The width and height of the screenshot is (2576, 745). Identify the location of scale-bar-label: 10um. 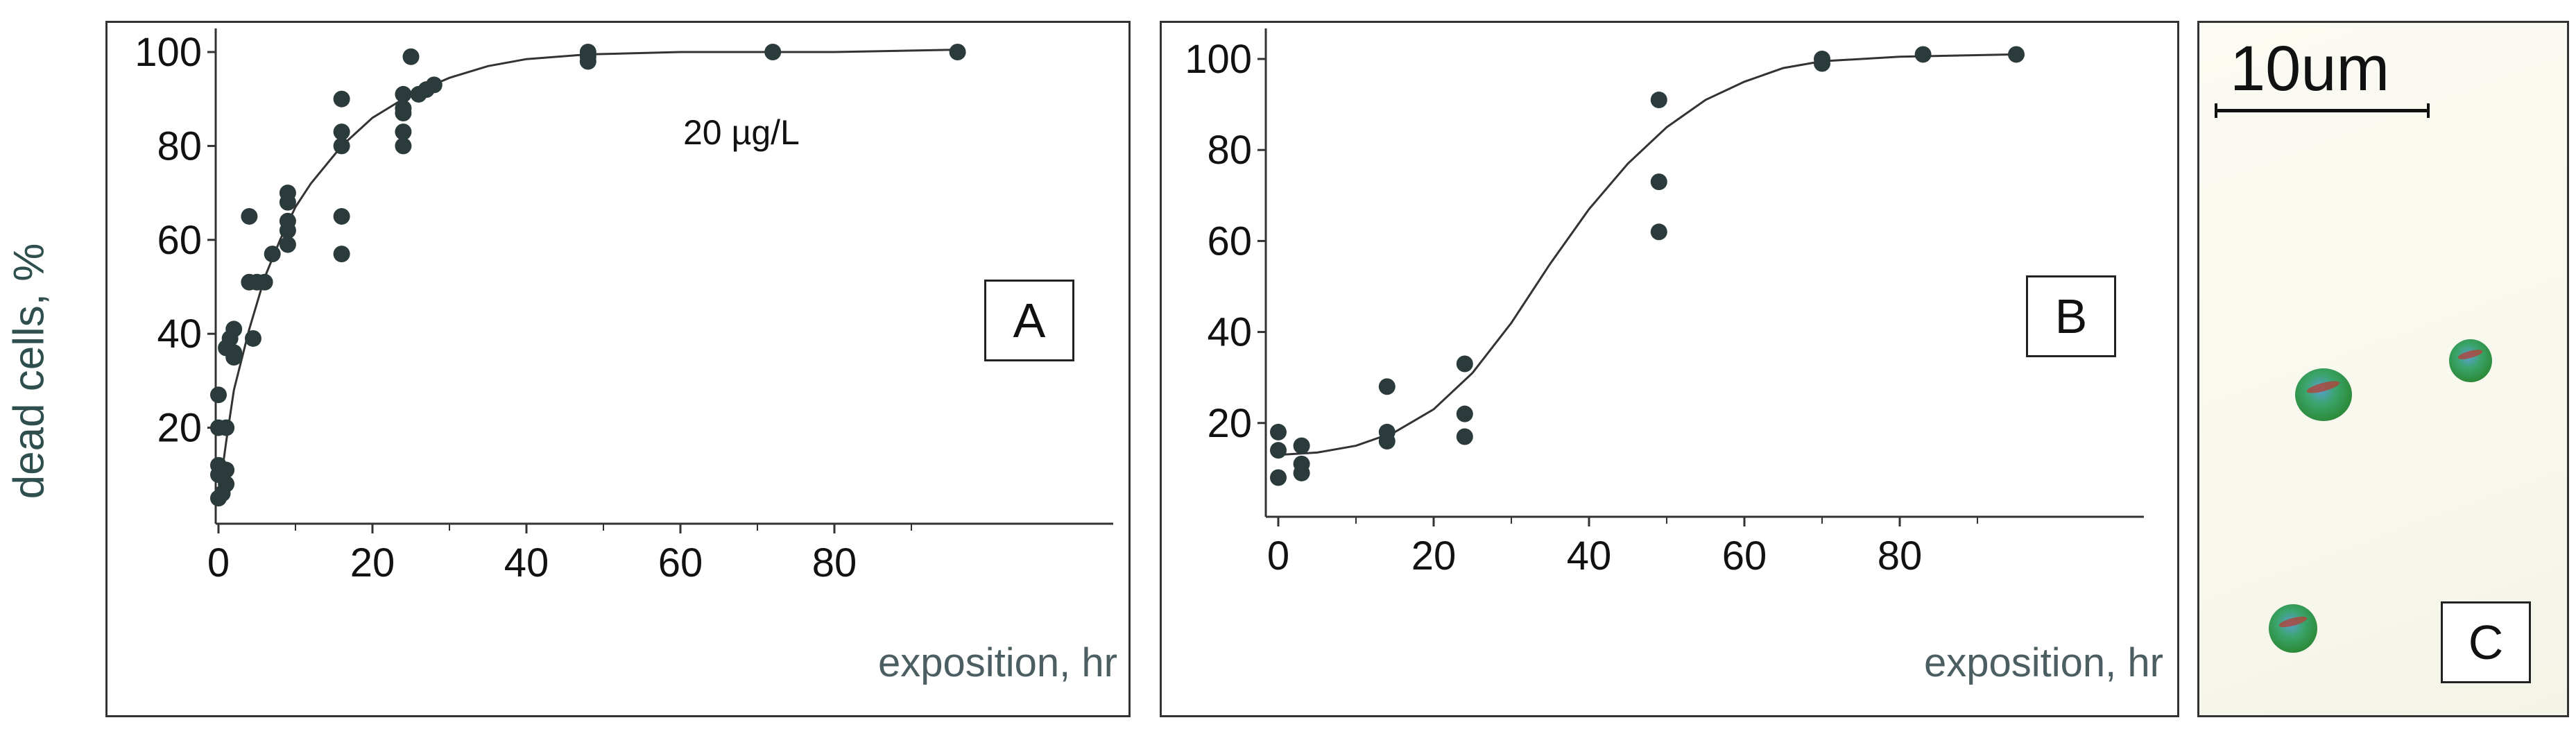
(2310, 68).